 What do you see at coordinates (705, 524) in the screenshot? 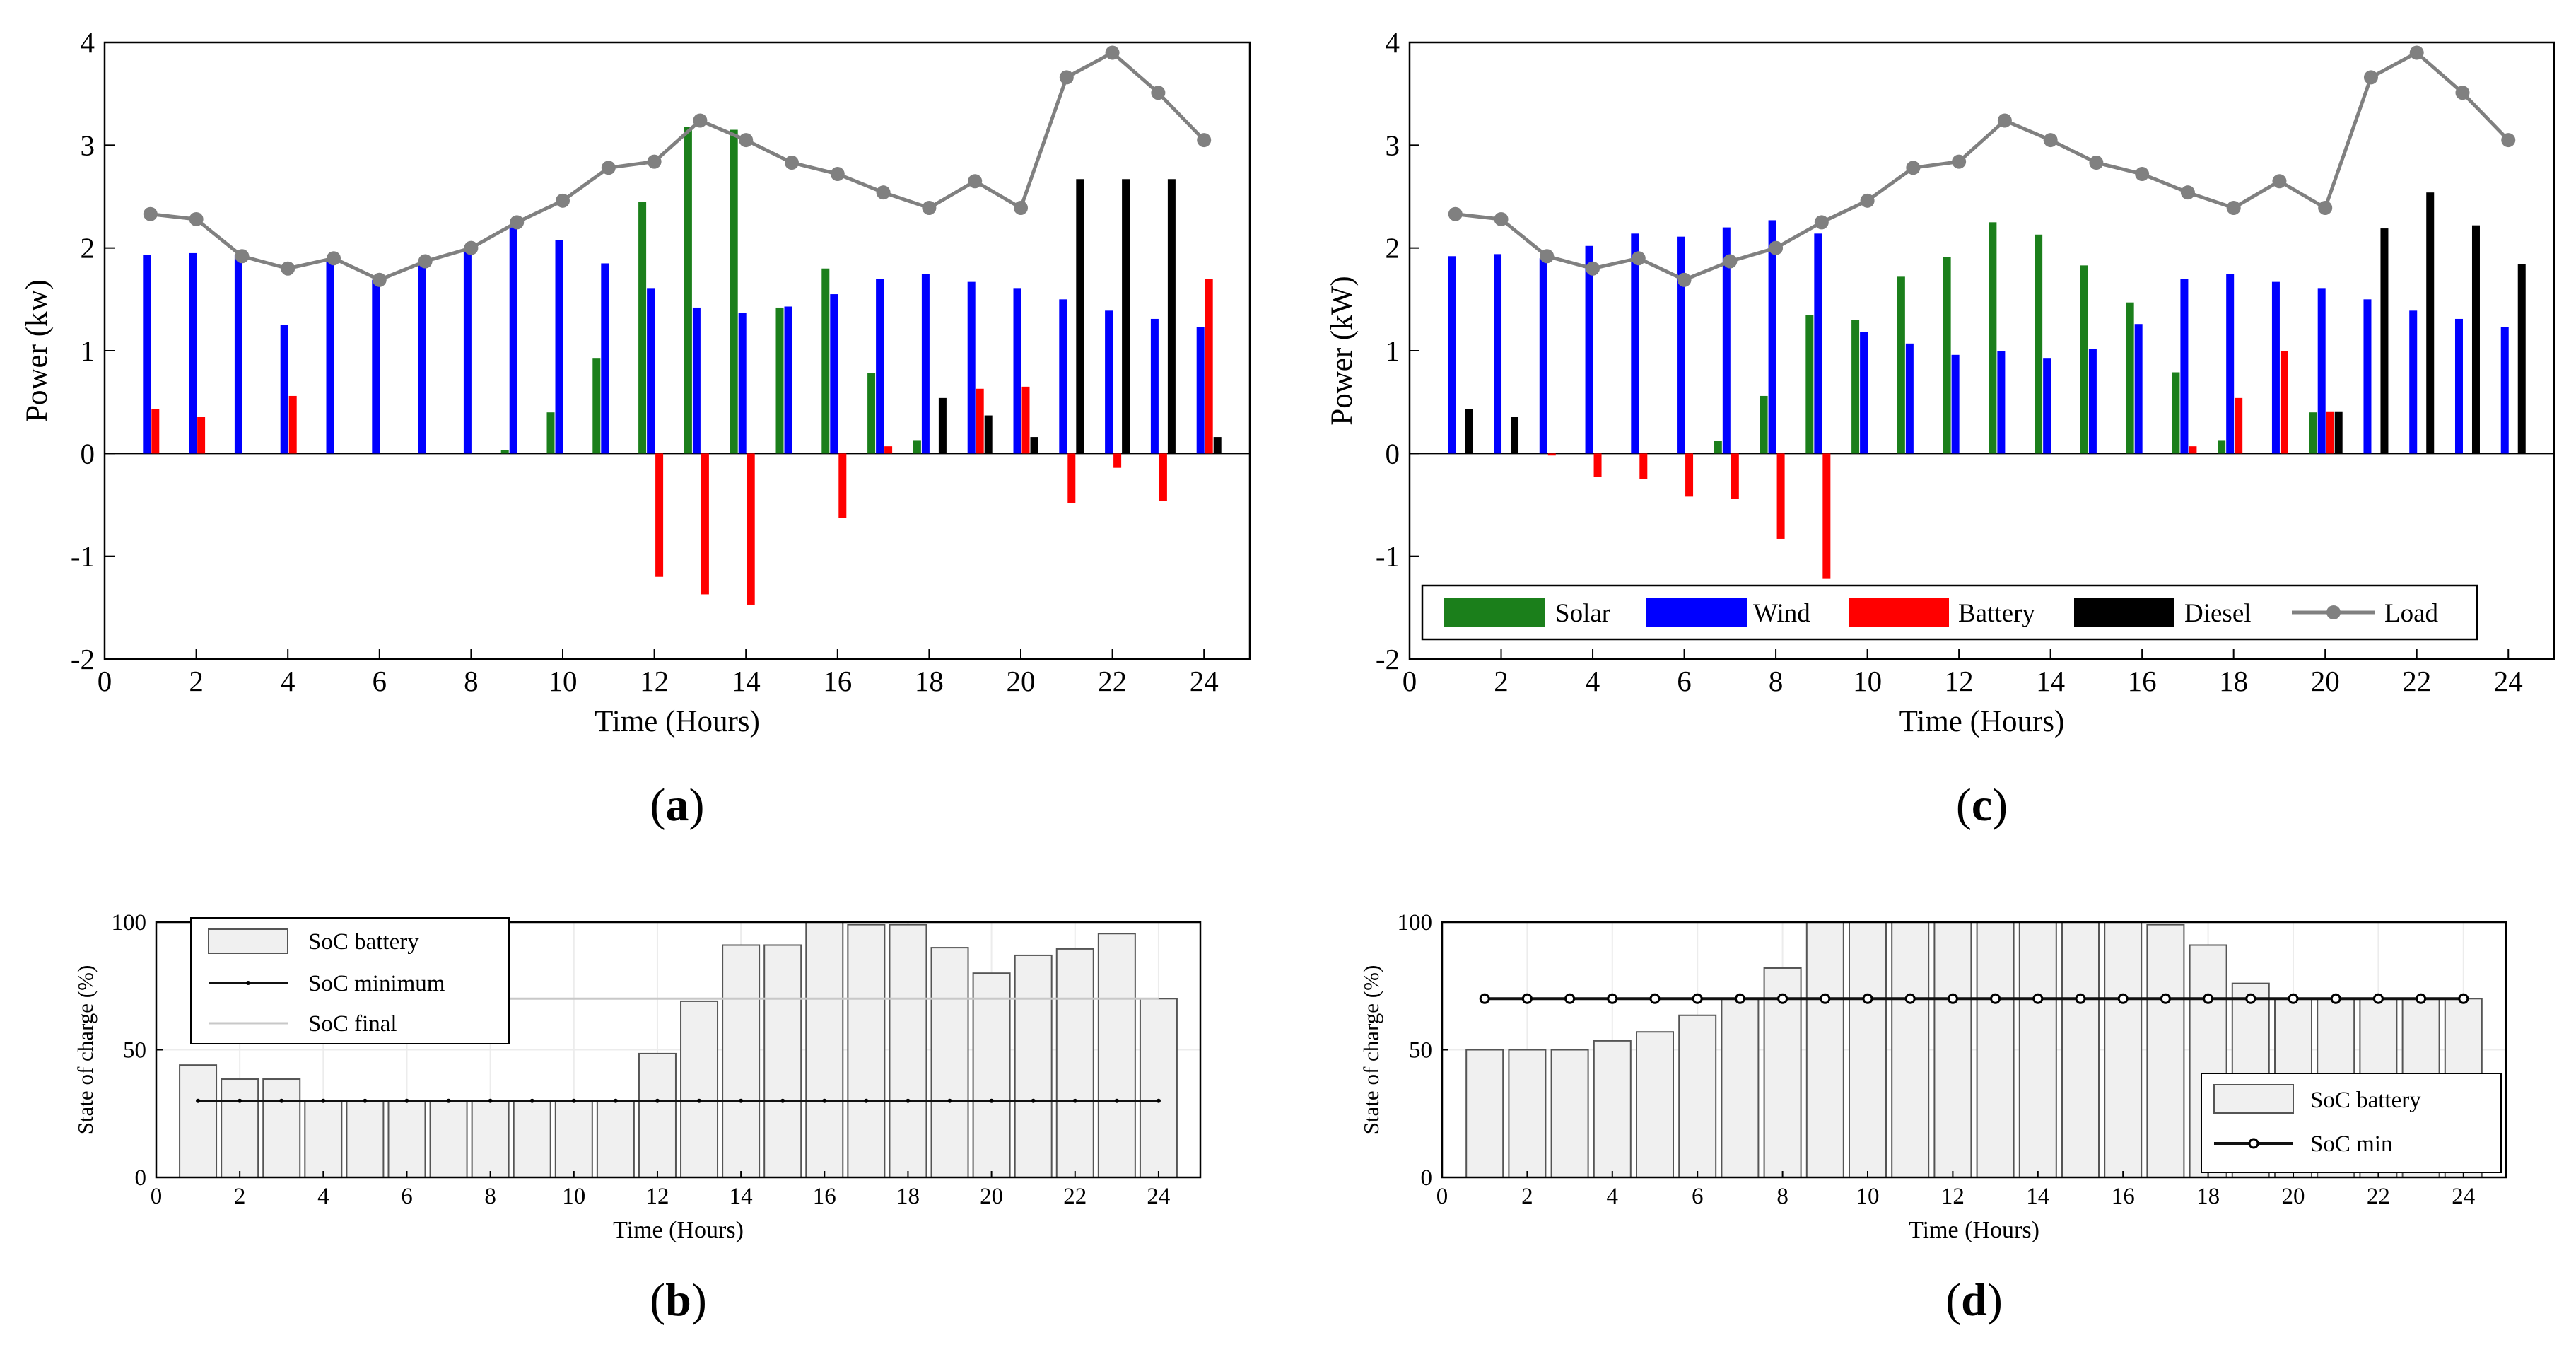
I see `bar-battery-h13` at bounding box center [705, 524].